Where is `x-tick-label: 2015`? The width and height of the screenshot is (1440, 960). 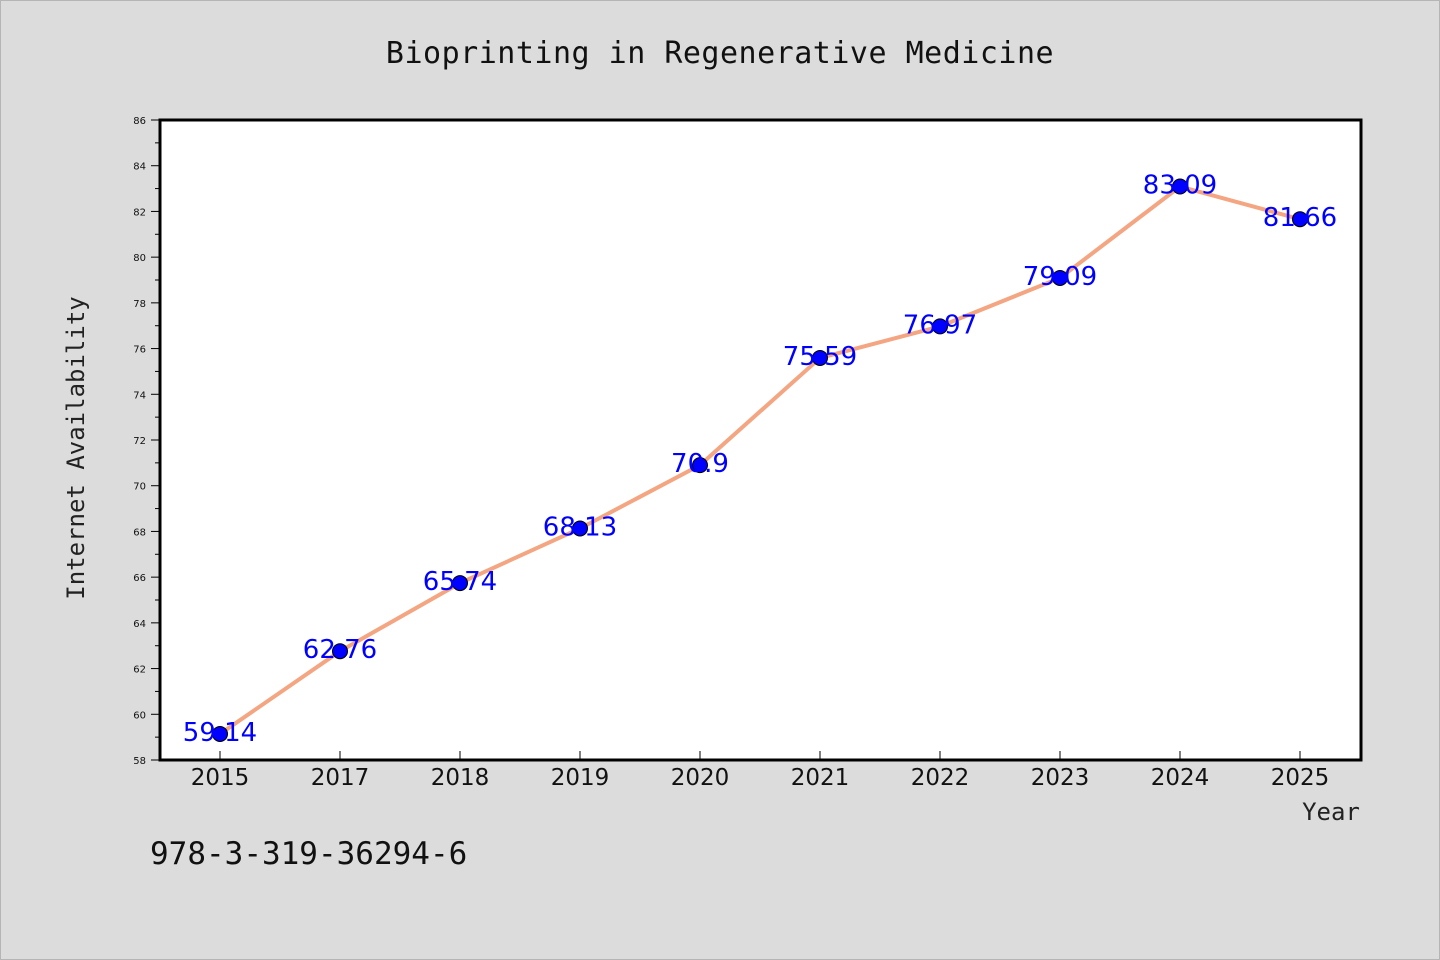 x-tick-label: 2015 is located at coordinates (220, 778).